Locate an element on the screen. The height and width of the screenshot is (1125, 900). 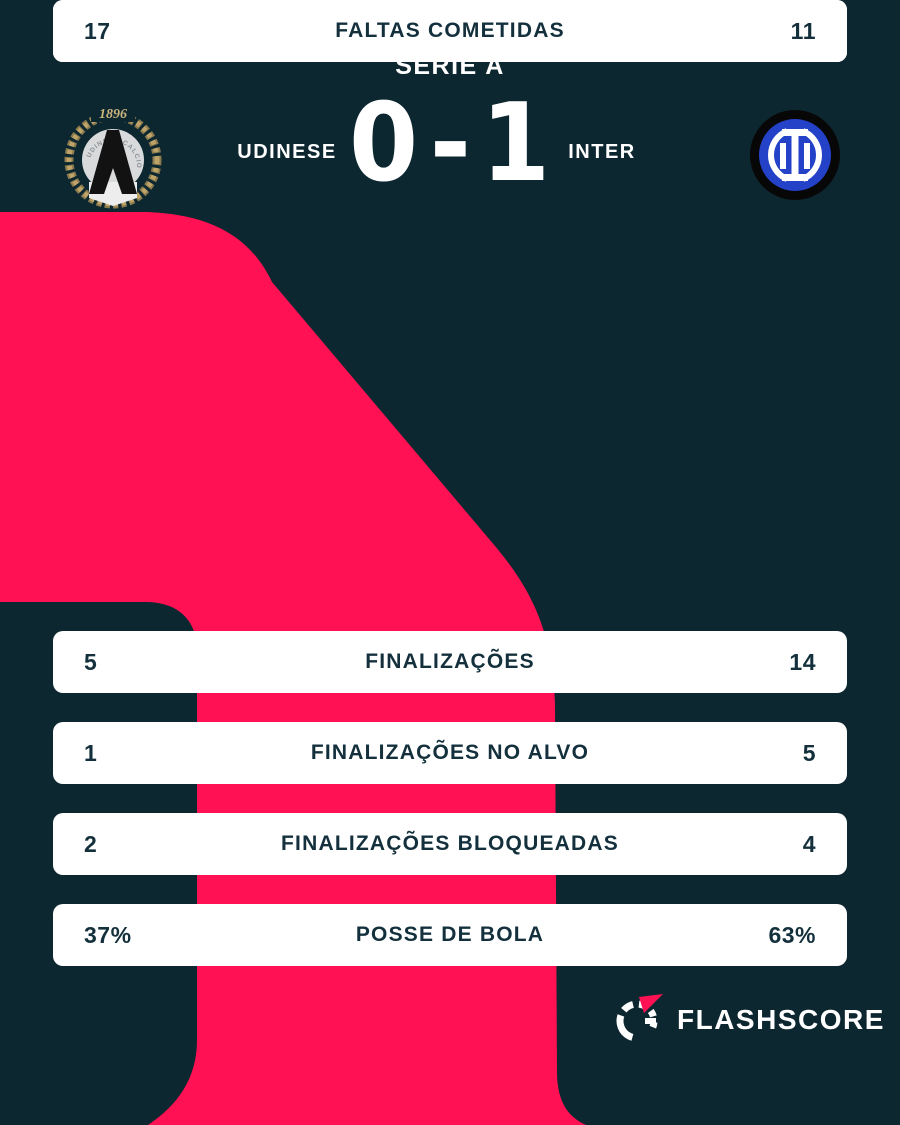
away-team-name: INTER is located at coordinates (602, 152).